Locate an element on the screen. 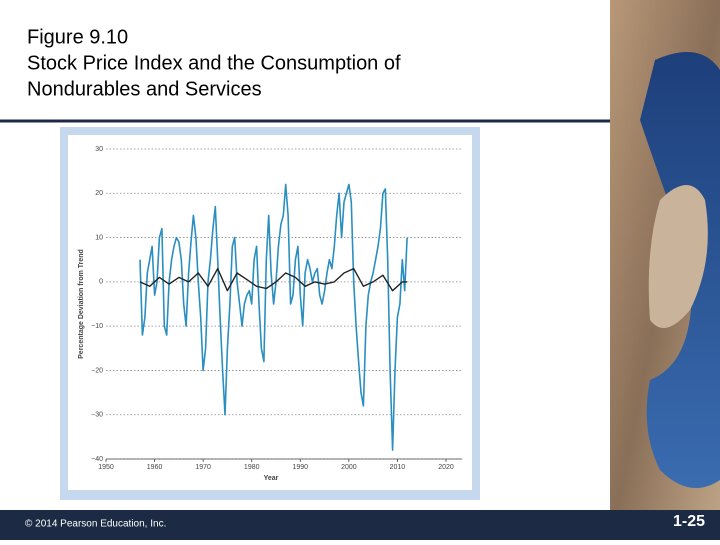 Image resolution: width=720 pixels, height=545 pixels. x-axis-label: Year is located at coordinates (271, 478).